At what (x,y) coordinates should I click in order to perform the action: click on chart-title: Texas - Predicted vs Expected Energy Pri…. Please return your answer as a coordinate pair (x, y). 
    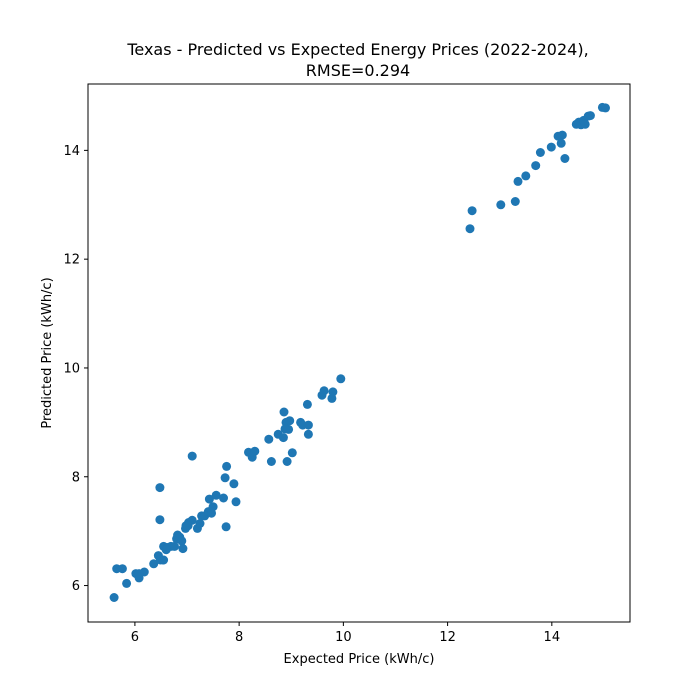
    Looking at the image, I should click on (357, 49).